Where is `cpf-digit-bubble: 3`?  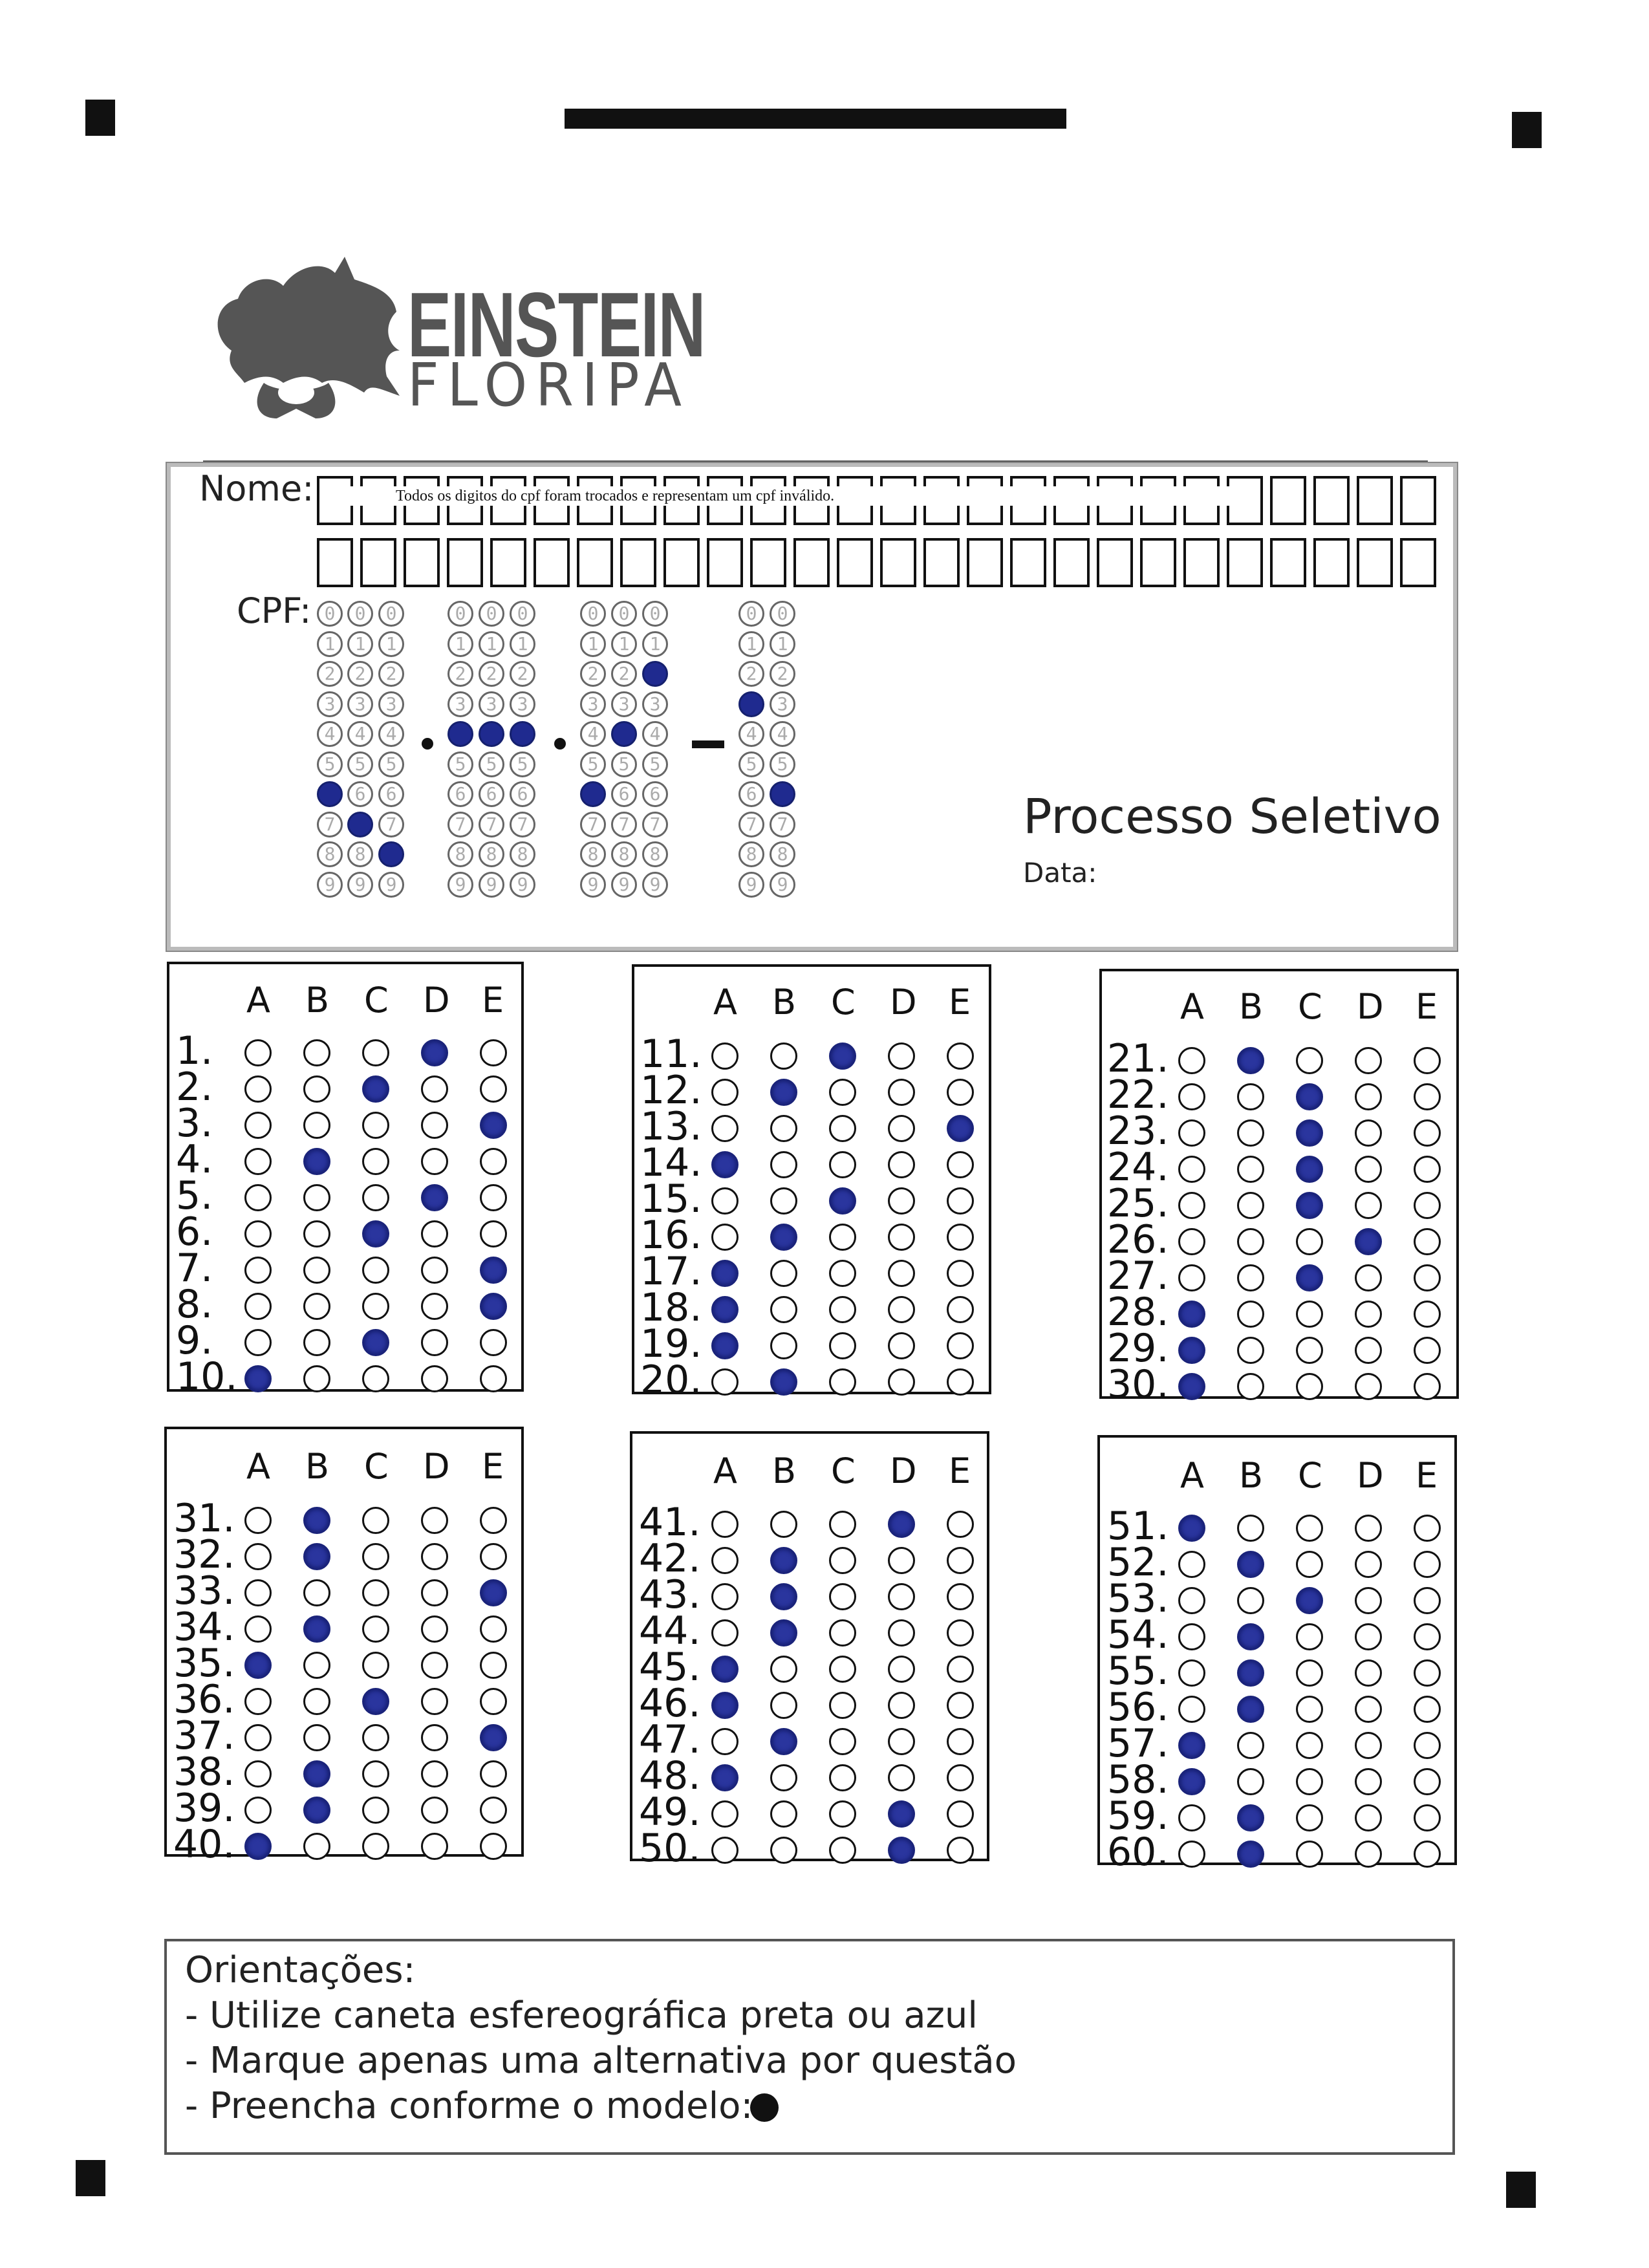
cpf-digit-bubble: 3 is located at coordinates (522, 704).